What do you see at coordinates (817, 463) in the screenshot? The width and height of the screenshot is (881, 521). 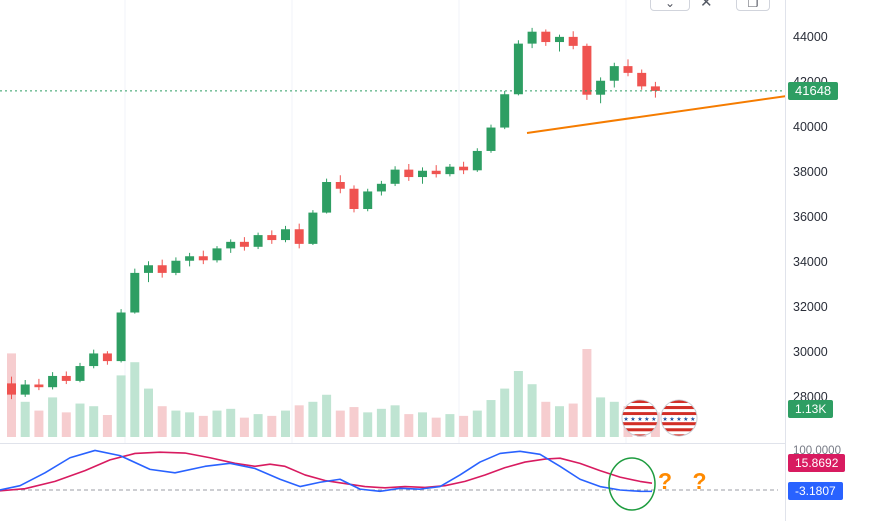 I see `indicator-value-badge-1: 15.8692` at bounding box center [817, 463].